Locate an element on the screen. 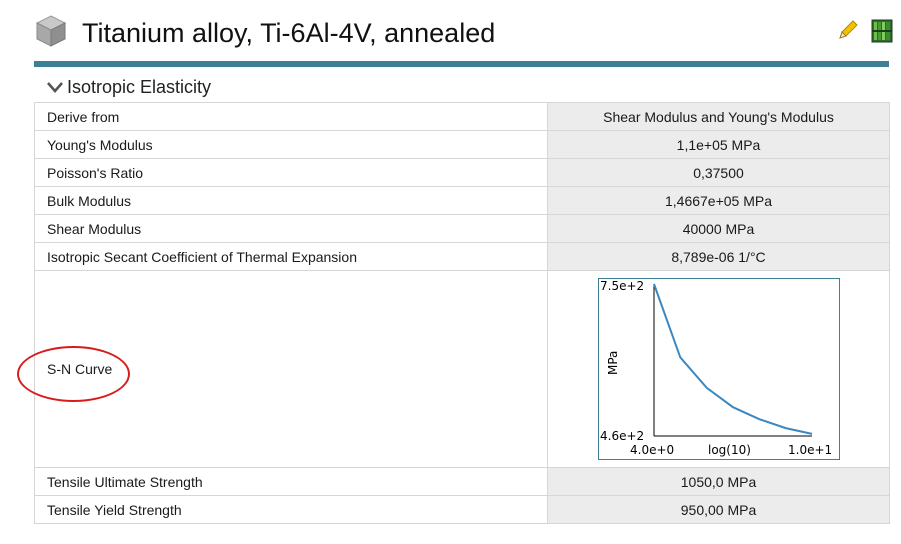  row-value: 0,37500 is located at coordinates (718, 172).